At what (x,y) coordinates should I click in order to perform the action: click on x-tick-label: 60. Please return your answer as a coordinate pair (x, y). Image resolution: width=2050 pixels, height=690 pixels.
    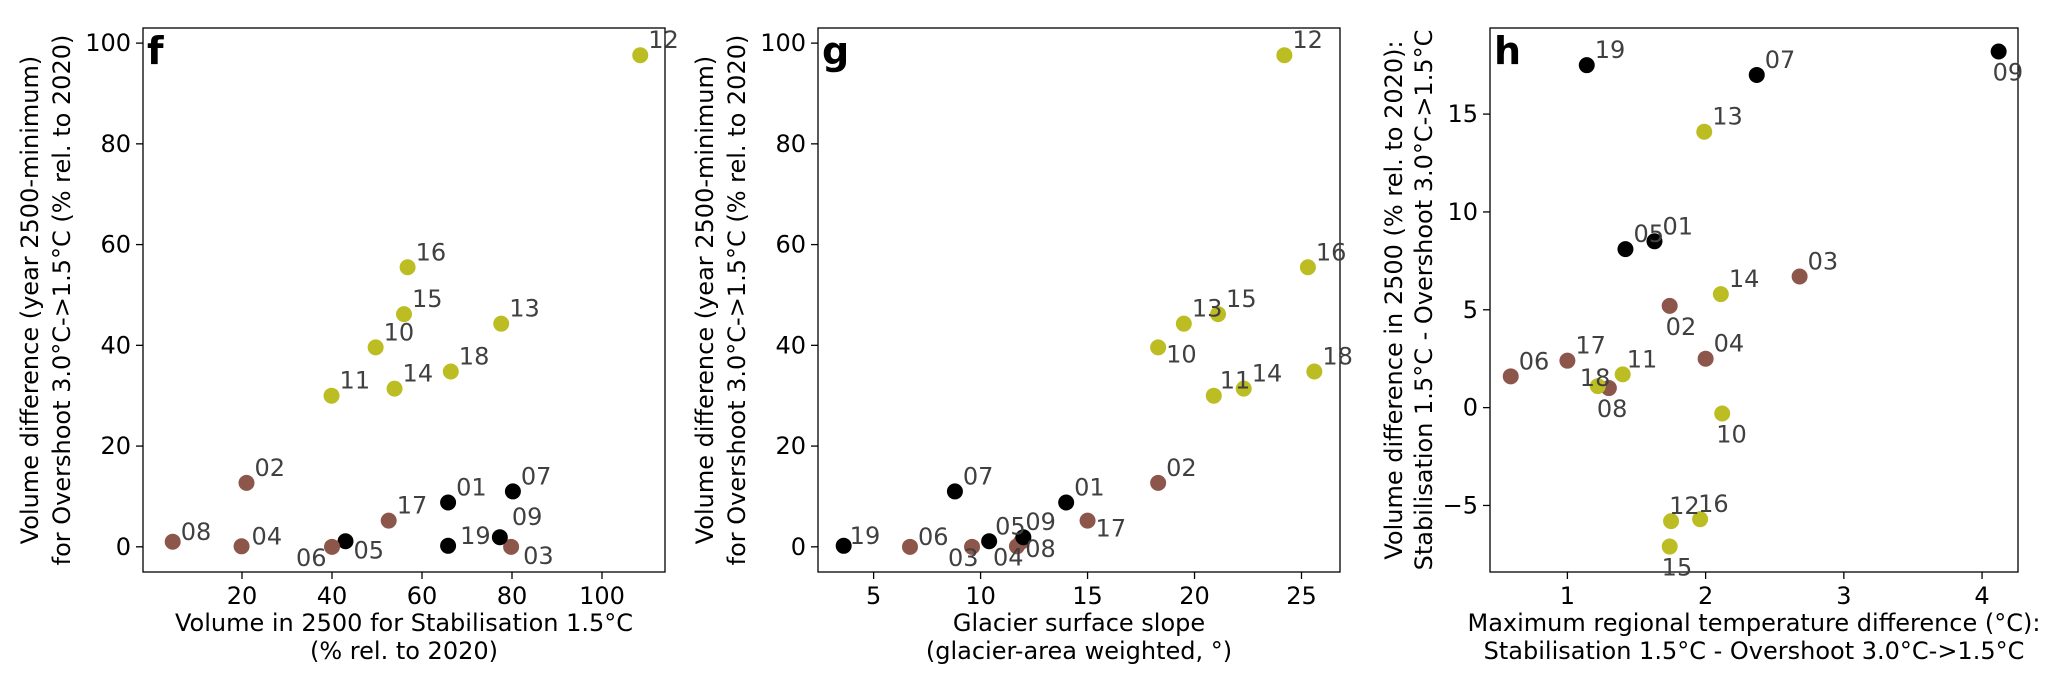
    Looking at the image, I should click on (422, 596).